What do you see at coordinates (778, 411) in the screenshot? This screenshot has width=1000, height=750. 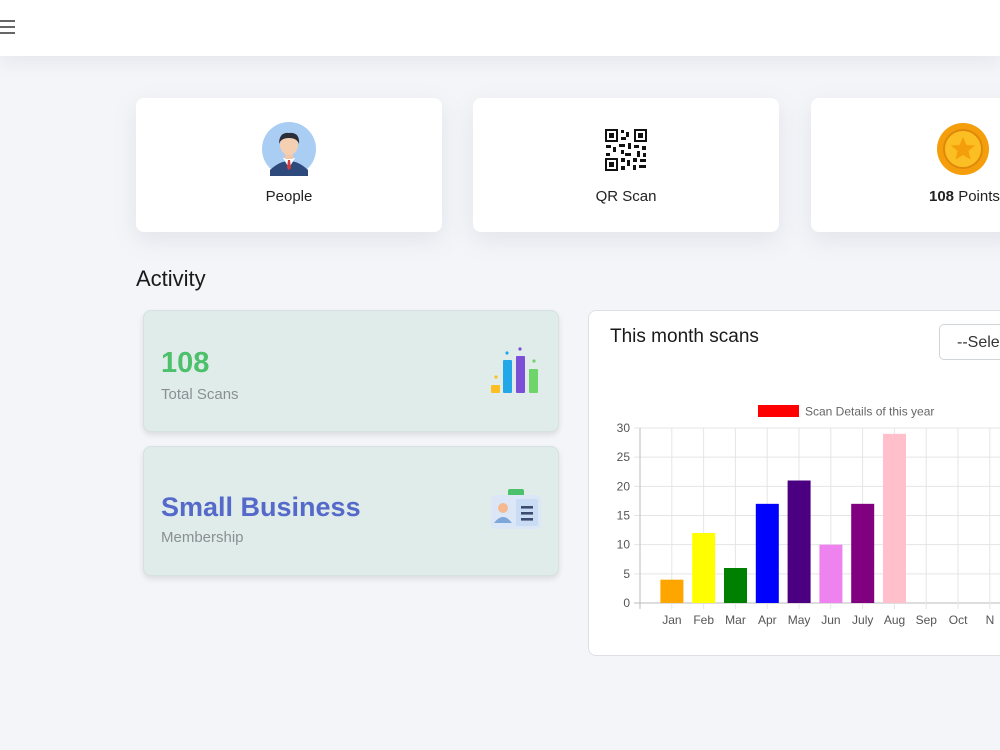 I see `legend-swatch` at bounding box center [778, 411].